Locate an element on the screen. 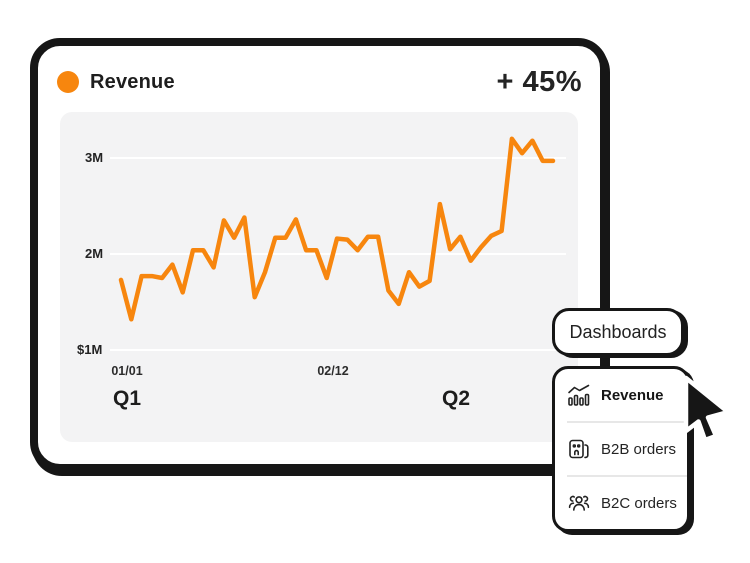 The width and height of the screenshot is (750, 563). y-axis-tick-2m: 2M is located at coordinates (94, 253).